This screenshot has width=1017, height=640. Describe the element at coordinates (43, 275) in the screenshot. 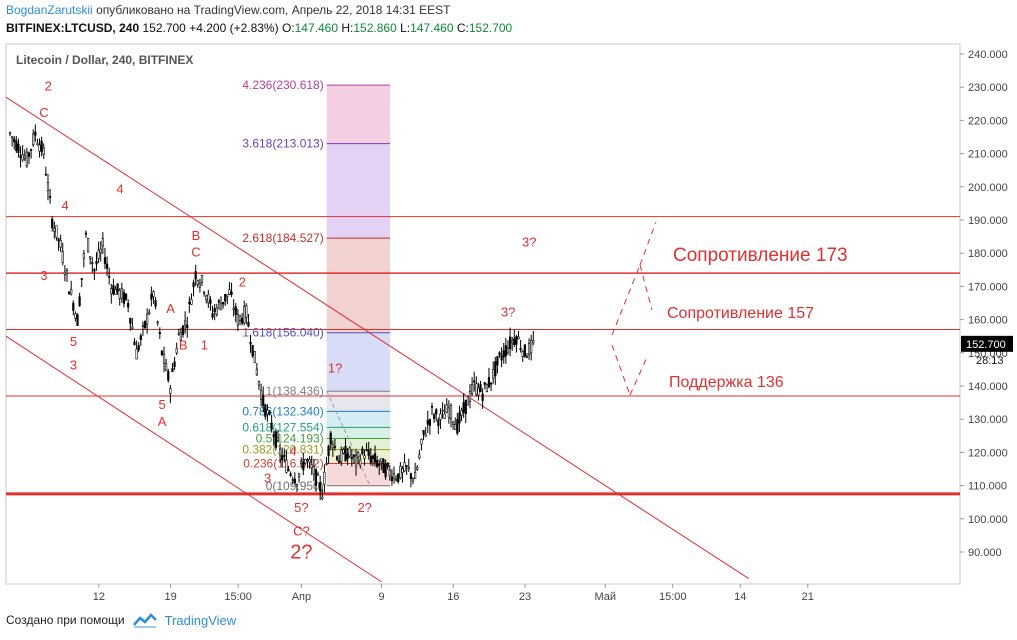

I see `wave-label: 3` at that location.